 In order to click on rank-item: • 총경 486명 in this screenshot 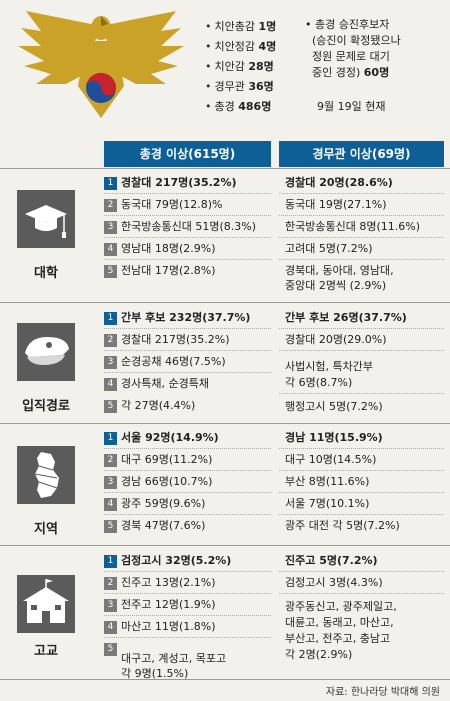, I will do `click(238, 106)`.